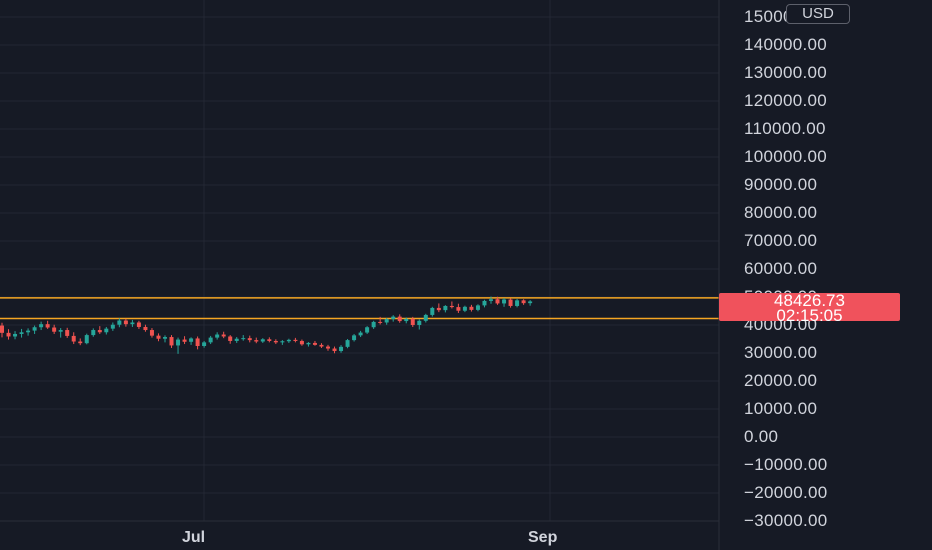 This screenshot has width=932, height=550. What do you see at coordinates (818, 14) in the screenshot?
I see `currency-badge: USD` at bounding box center [818, 14].